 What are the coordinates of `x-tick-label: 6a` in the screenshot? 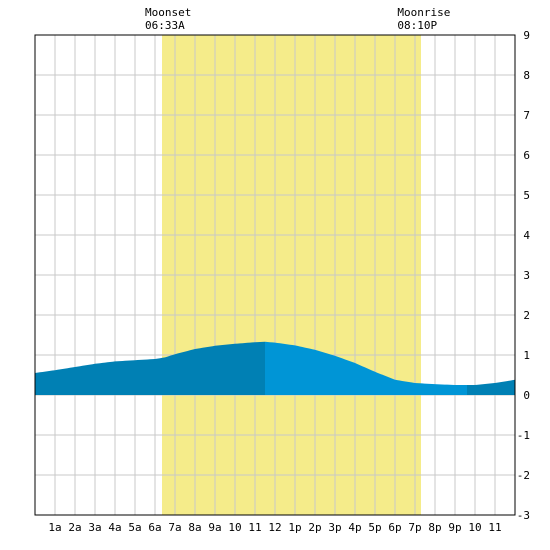 It's located at (154, 527).